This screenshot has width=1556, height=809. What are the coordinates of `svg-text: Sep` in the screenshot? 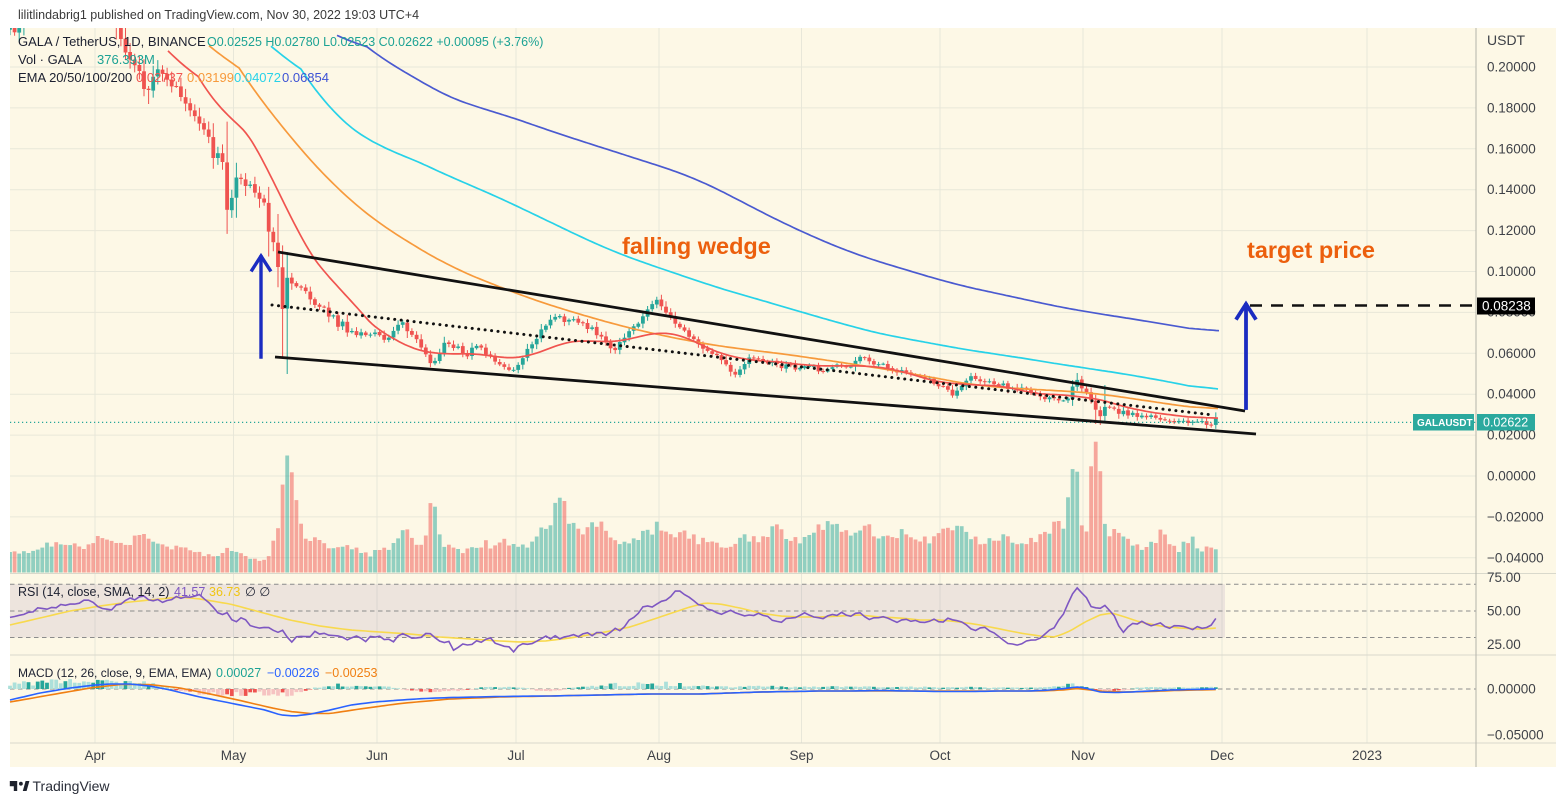 It's located at (801, 755).